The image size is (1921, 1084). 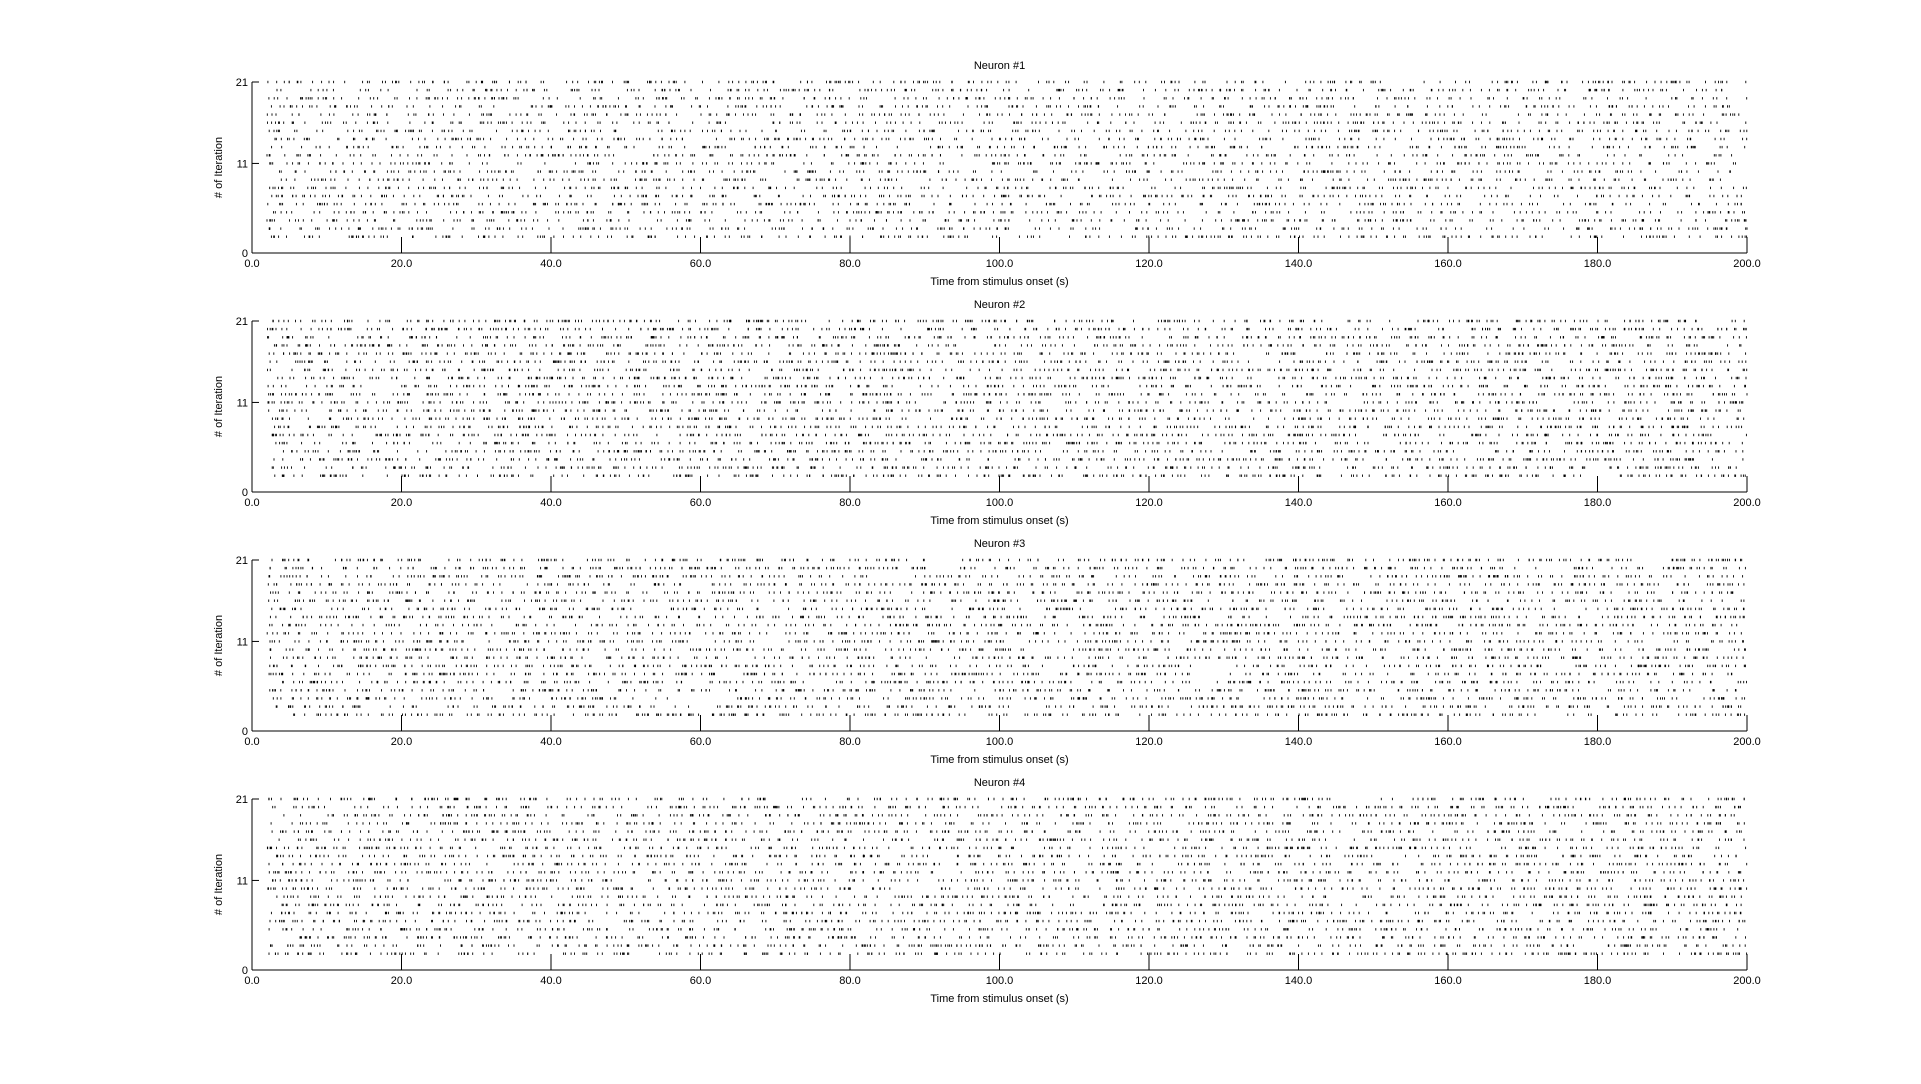 I want to click on panel-title: Neuron #1, so click(x=999, y=66).